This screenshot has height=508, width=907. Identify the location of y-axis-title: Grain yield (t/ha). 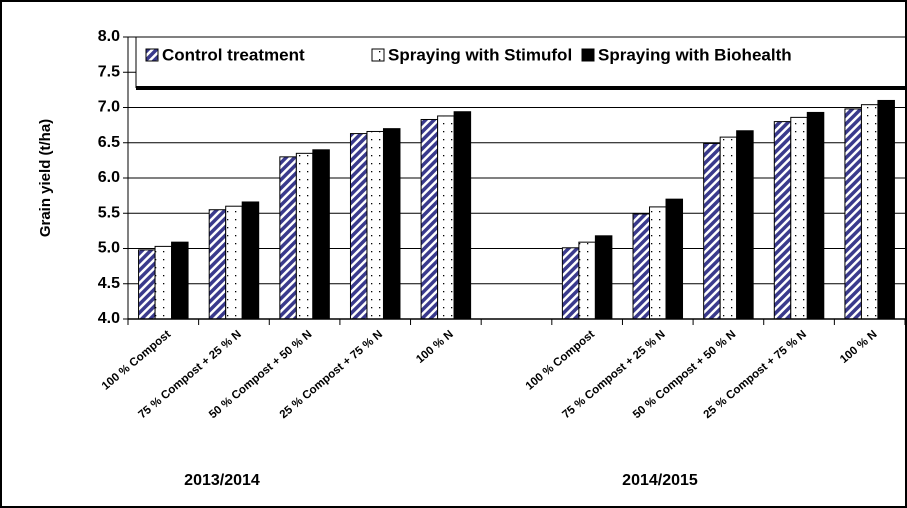
(45, 178).